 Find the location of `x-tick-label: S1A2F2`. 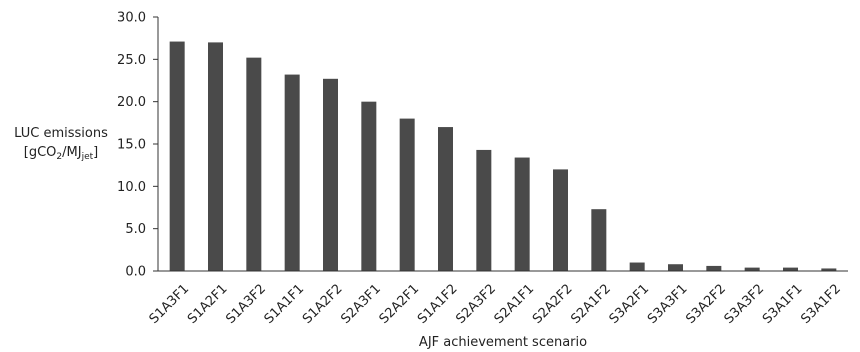

x-tick-label: S1A2F2 is located at coordinates (323, 304).